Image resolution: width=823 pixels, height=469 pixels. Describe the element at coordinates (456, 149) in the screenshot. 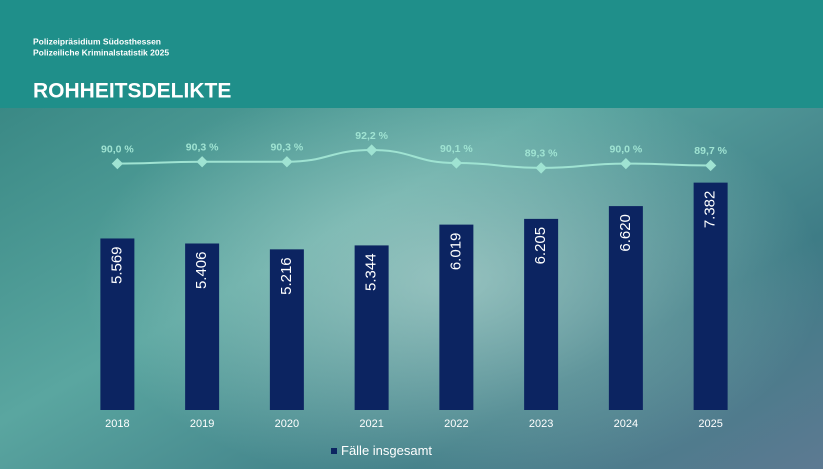

I see `value-label: 90,1 %` at that location.